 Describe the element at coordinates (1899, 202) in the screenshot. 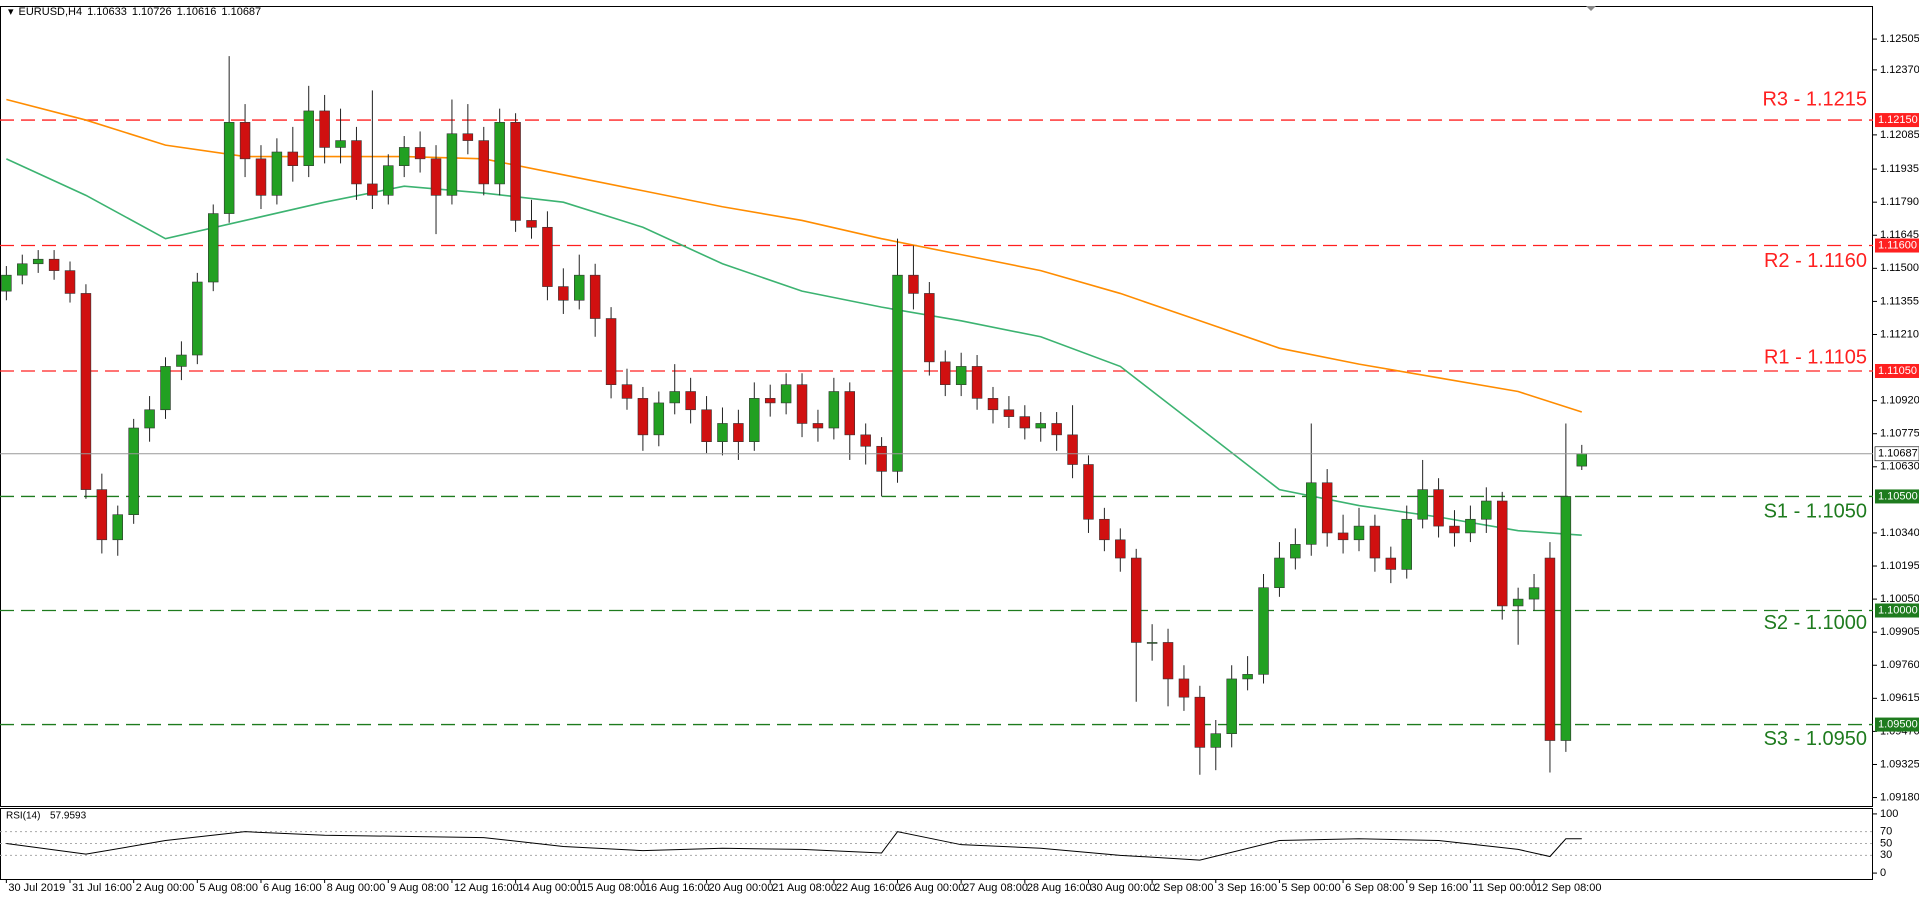

I see `y-tick-label: 1.11790` at that location.